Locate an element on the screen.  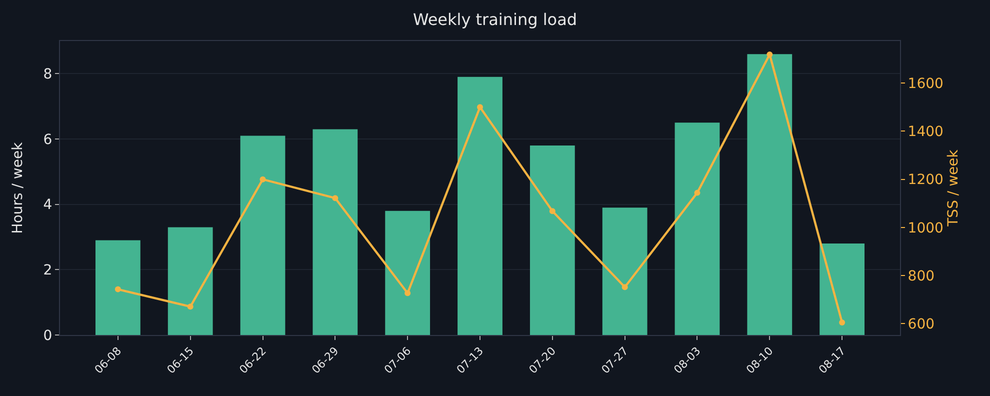
y-tick-label: 8 is located at coordinates (47, 74).